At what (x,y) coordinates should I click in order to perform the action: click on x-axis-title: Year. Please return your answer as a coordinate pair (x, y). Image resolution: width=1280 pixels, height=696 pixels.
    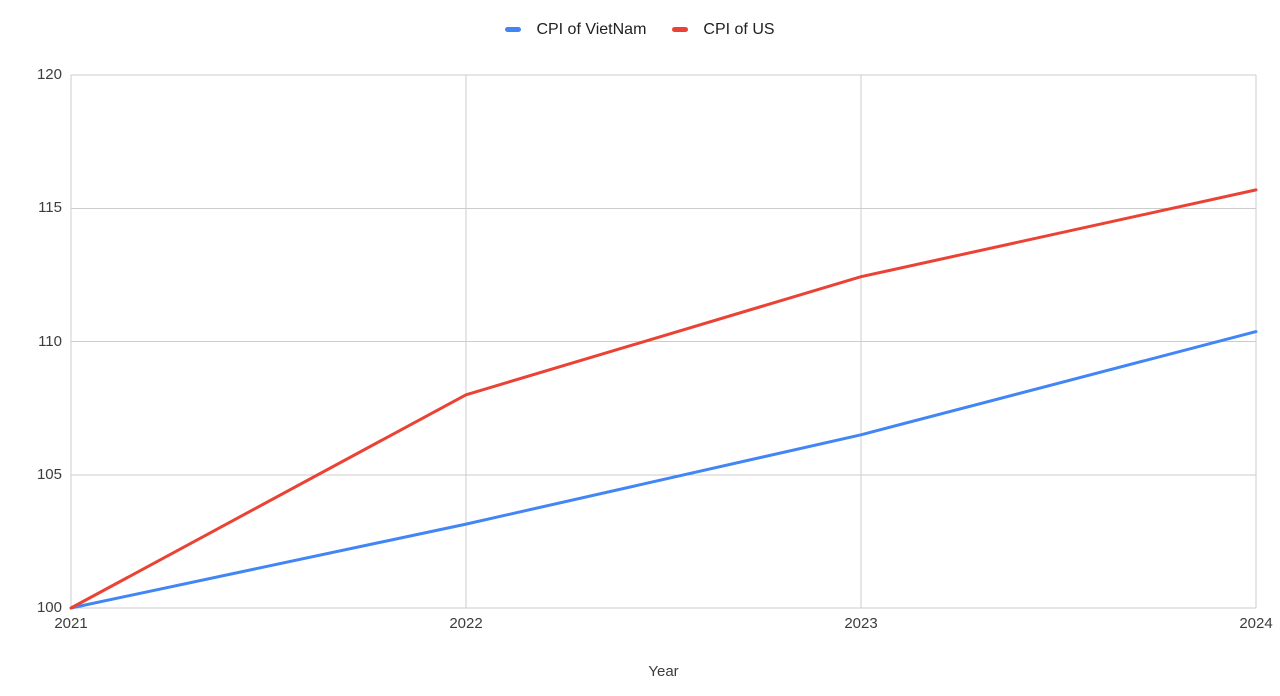
    Looking at the image, I should click on (663, 671).